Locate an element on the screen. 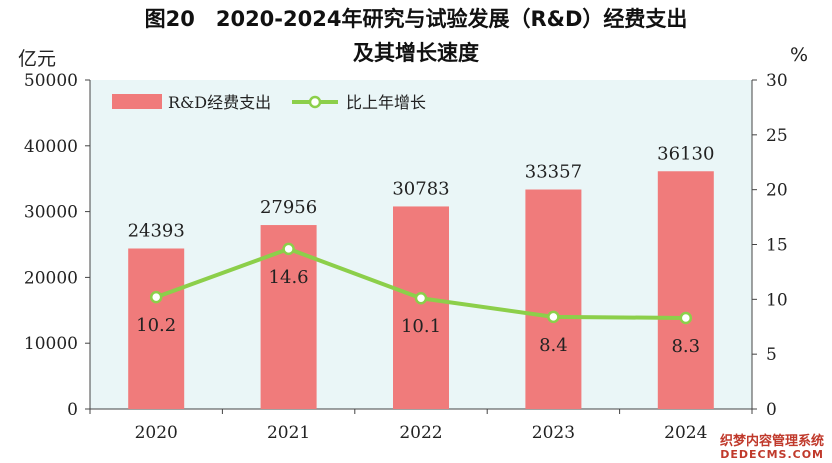 The height and width of the screenshot is (463, 832). x-tick-label: 2021 is located at coordinates (288, 433).